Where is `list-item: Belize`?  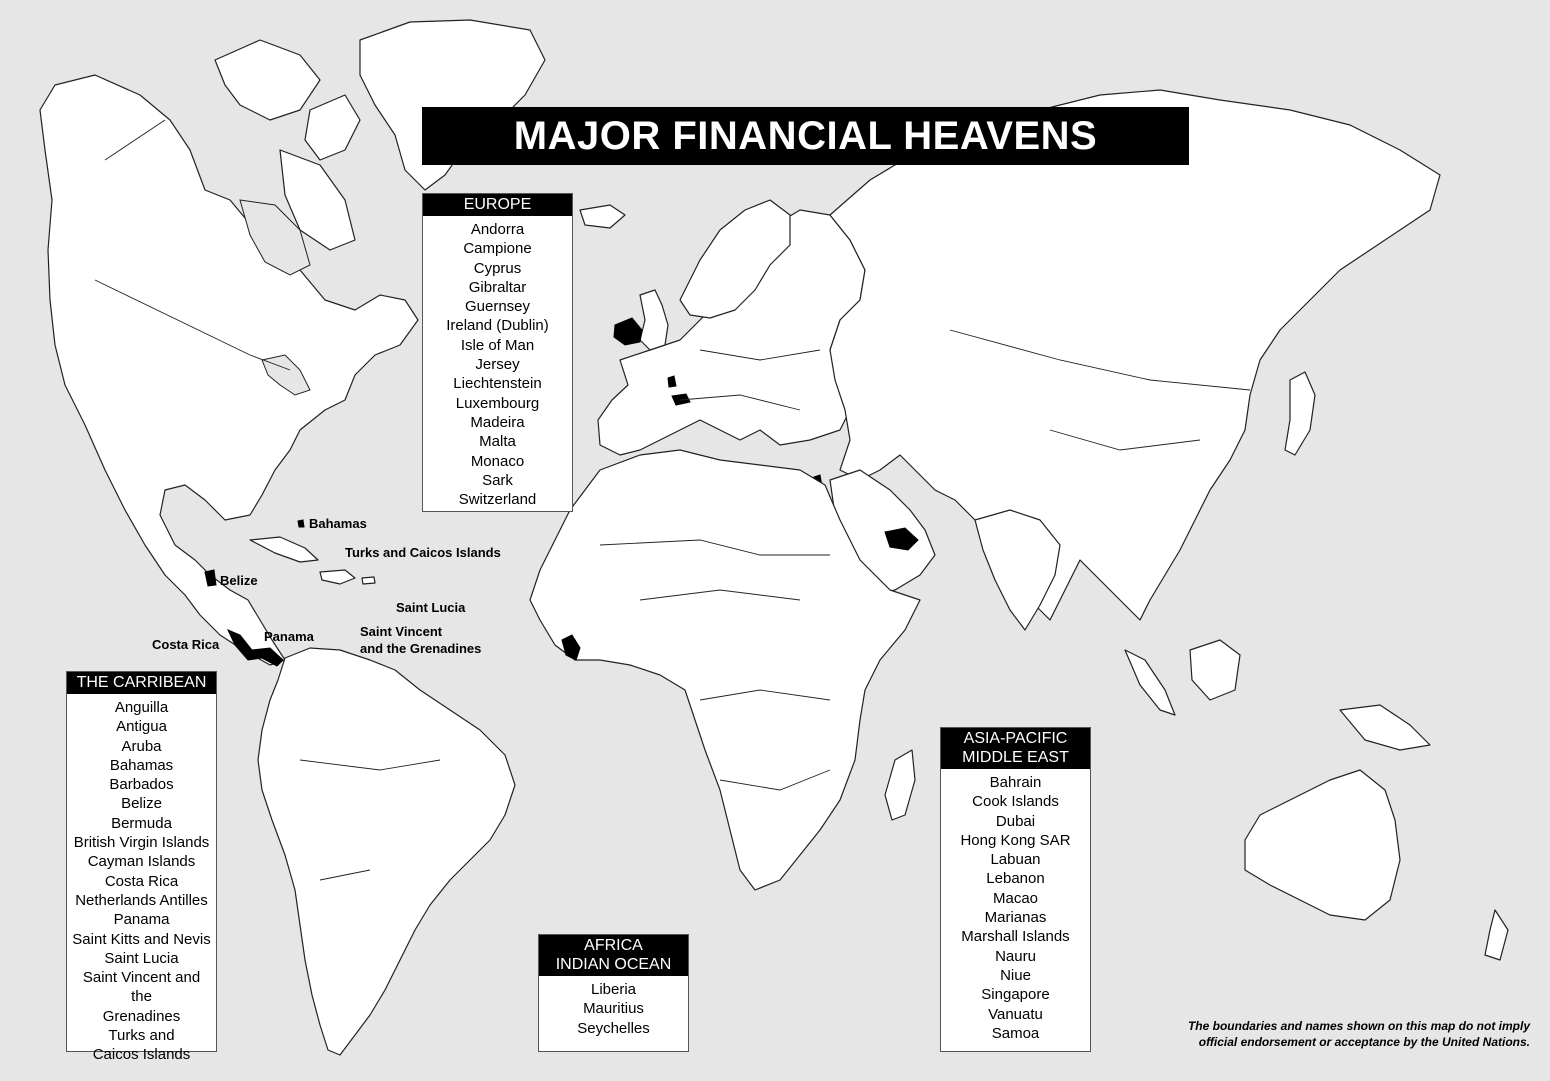
list-item: Belize is located at coordinates (141, 804).